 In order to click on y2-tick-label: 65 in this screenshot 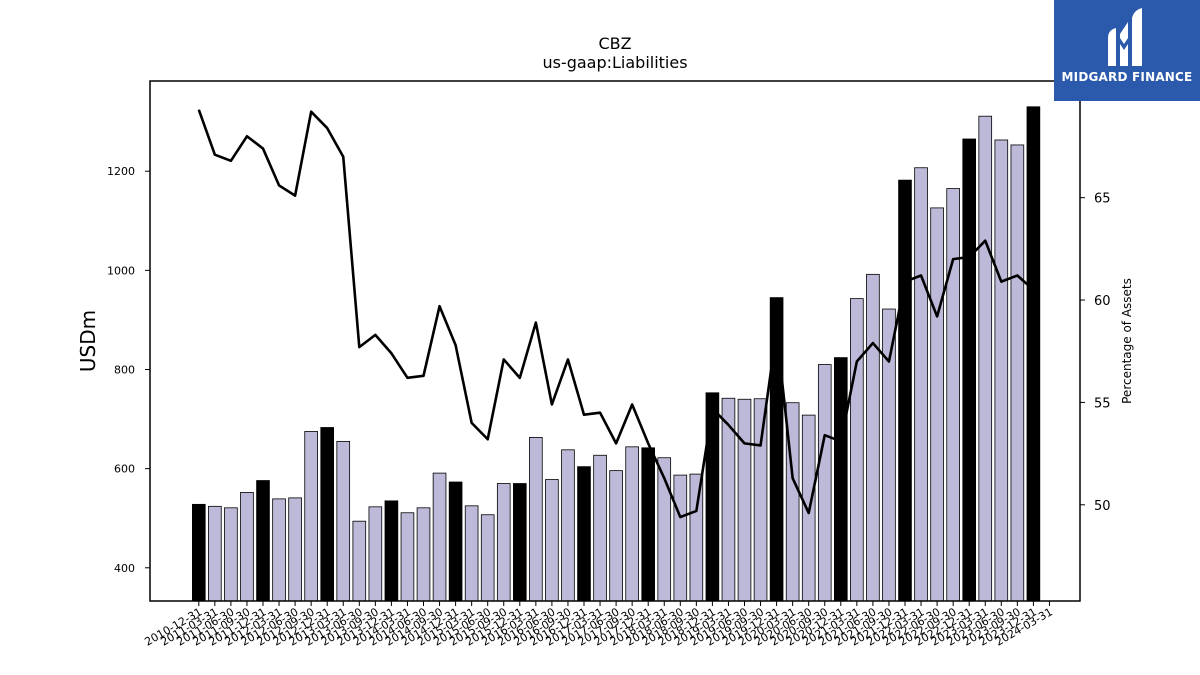, I will do `click(1102, 199)`.